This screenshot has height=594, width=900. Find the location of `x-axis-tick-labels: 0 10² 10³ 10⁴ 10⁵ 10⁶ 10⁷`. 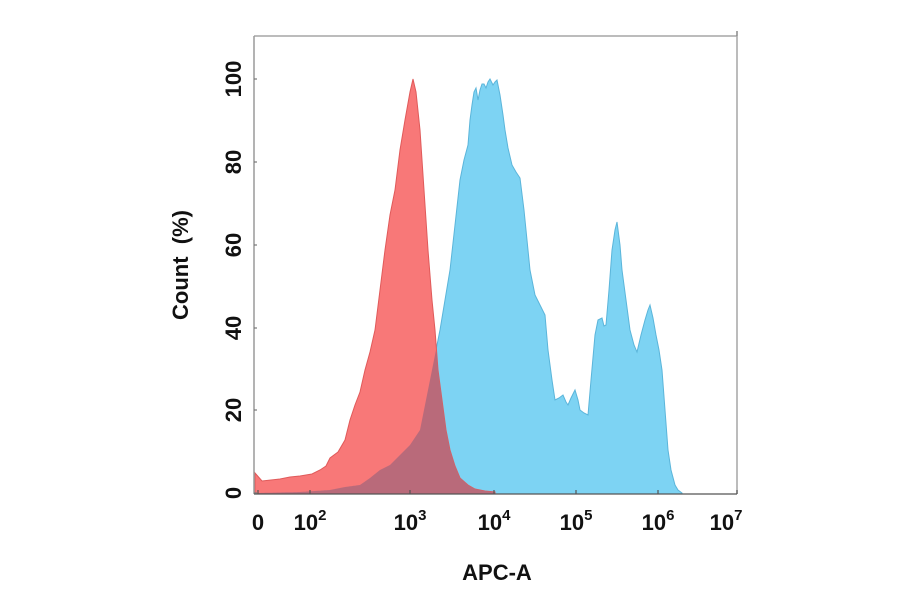

x-axis-tick-labels: 0 10² 10³ 10⁴ 10⁵ 10⁶ 10⁷ is located at coordinates (497, 521).